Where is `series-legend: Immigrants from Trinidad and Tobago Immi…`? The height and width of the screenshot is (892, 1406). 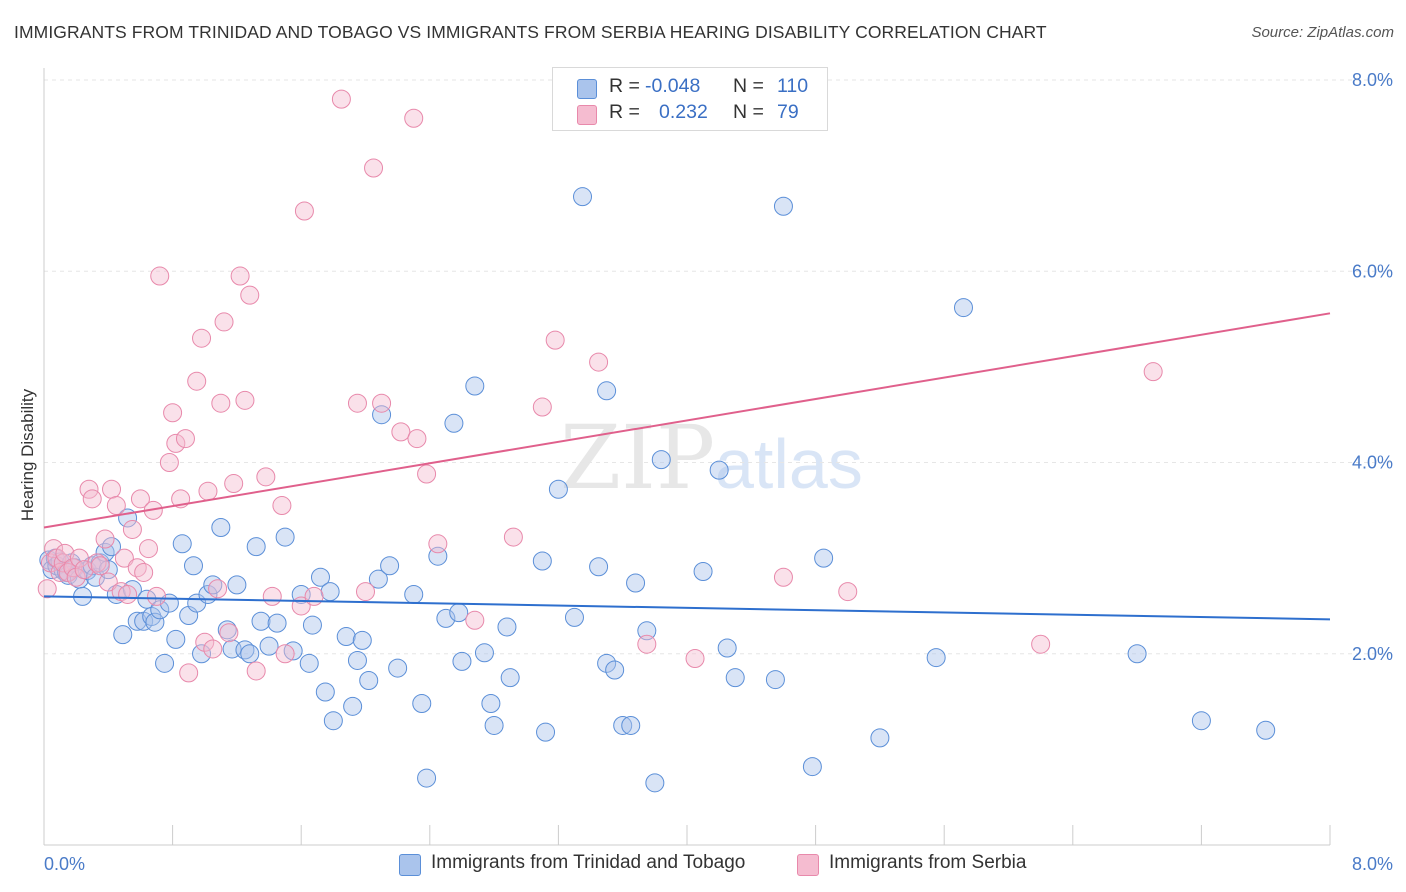 series-legend: Immigrants from Trinidad and Tobago Immi… is located at coordinates (703, 865).